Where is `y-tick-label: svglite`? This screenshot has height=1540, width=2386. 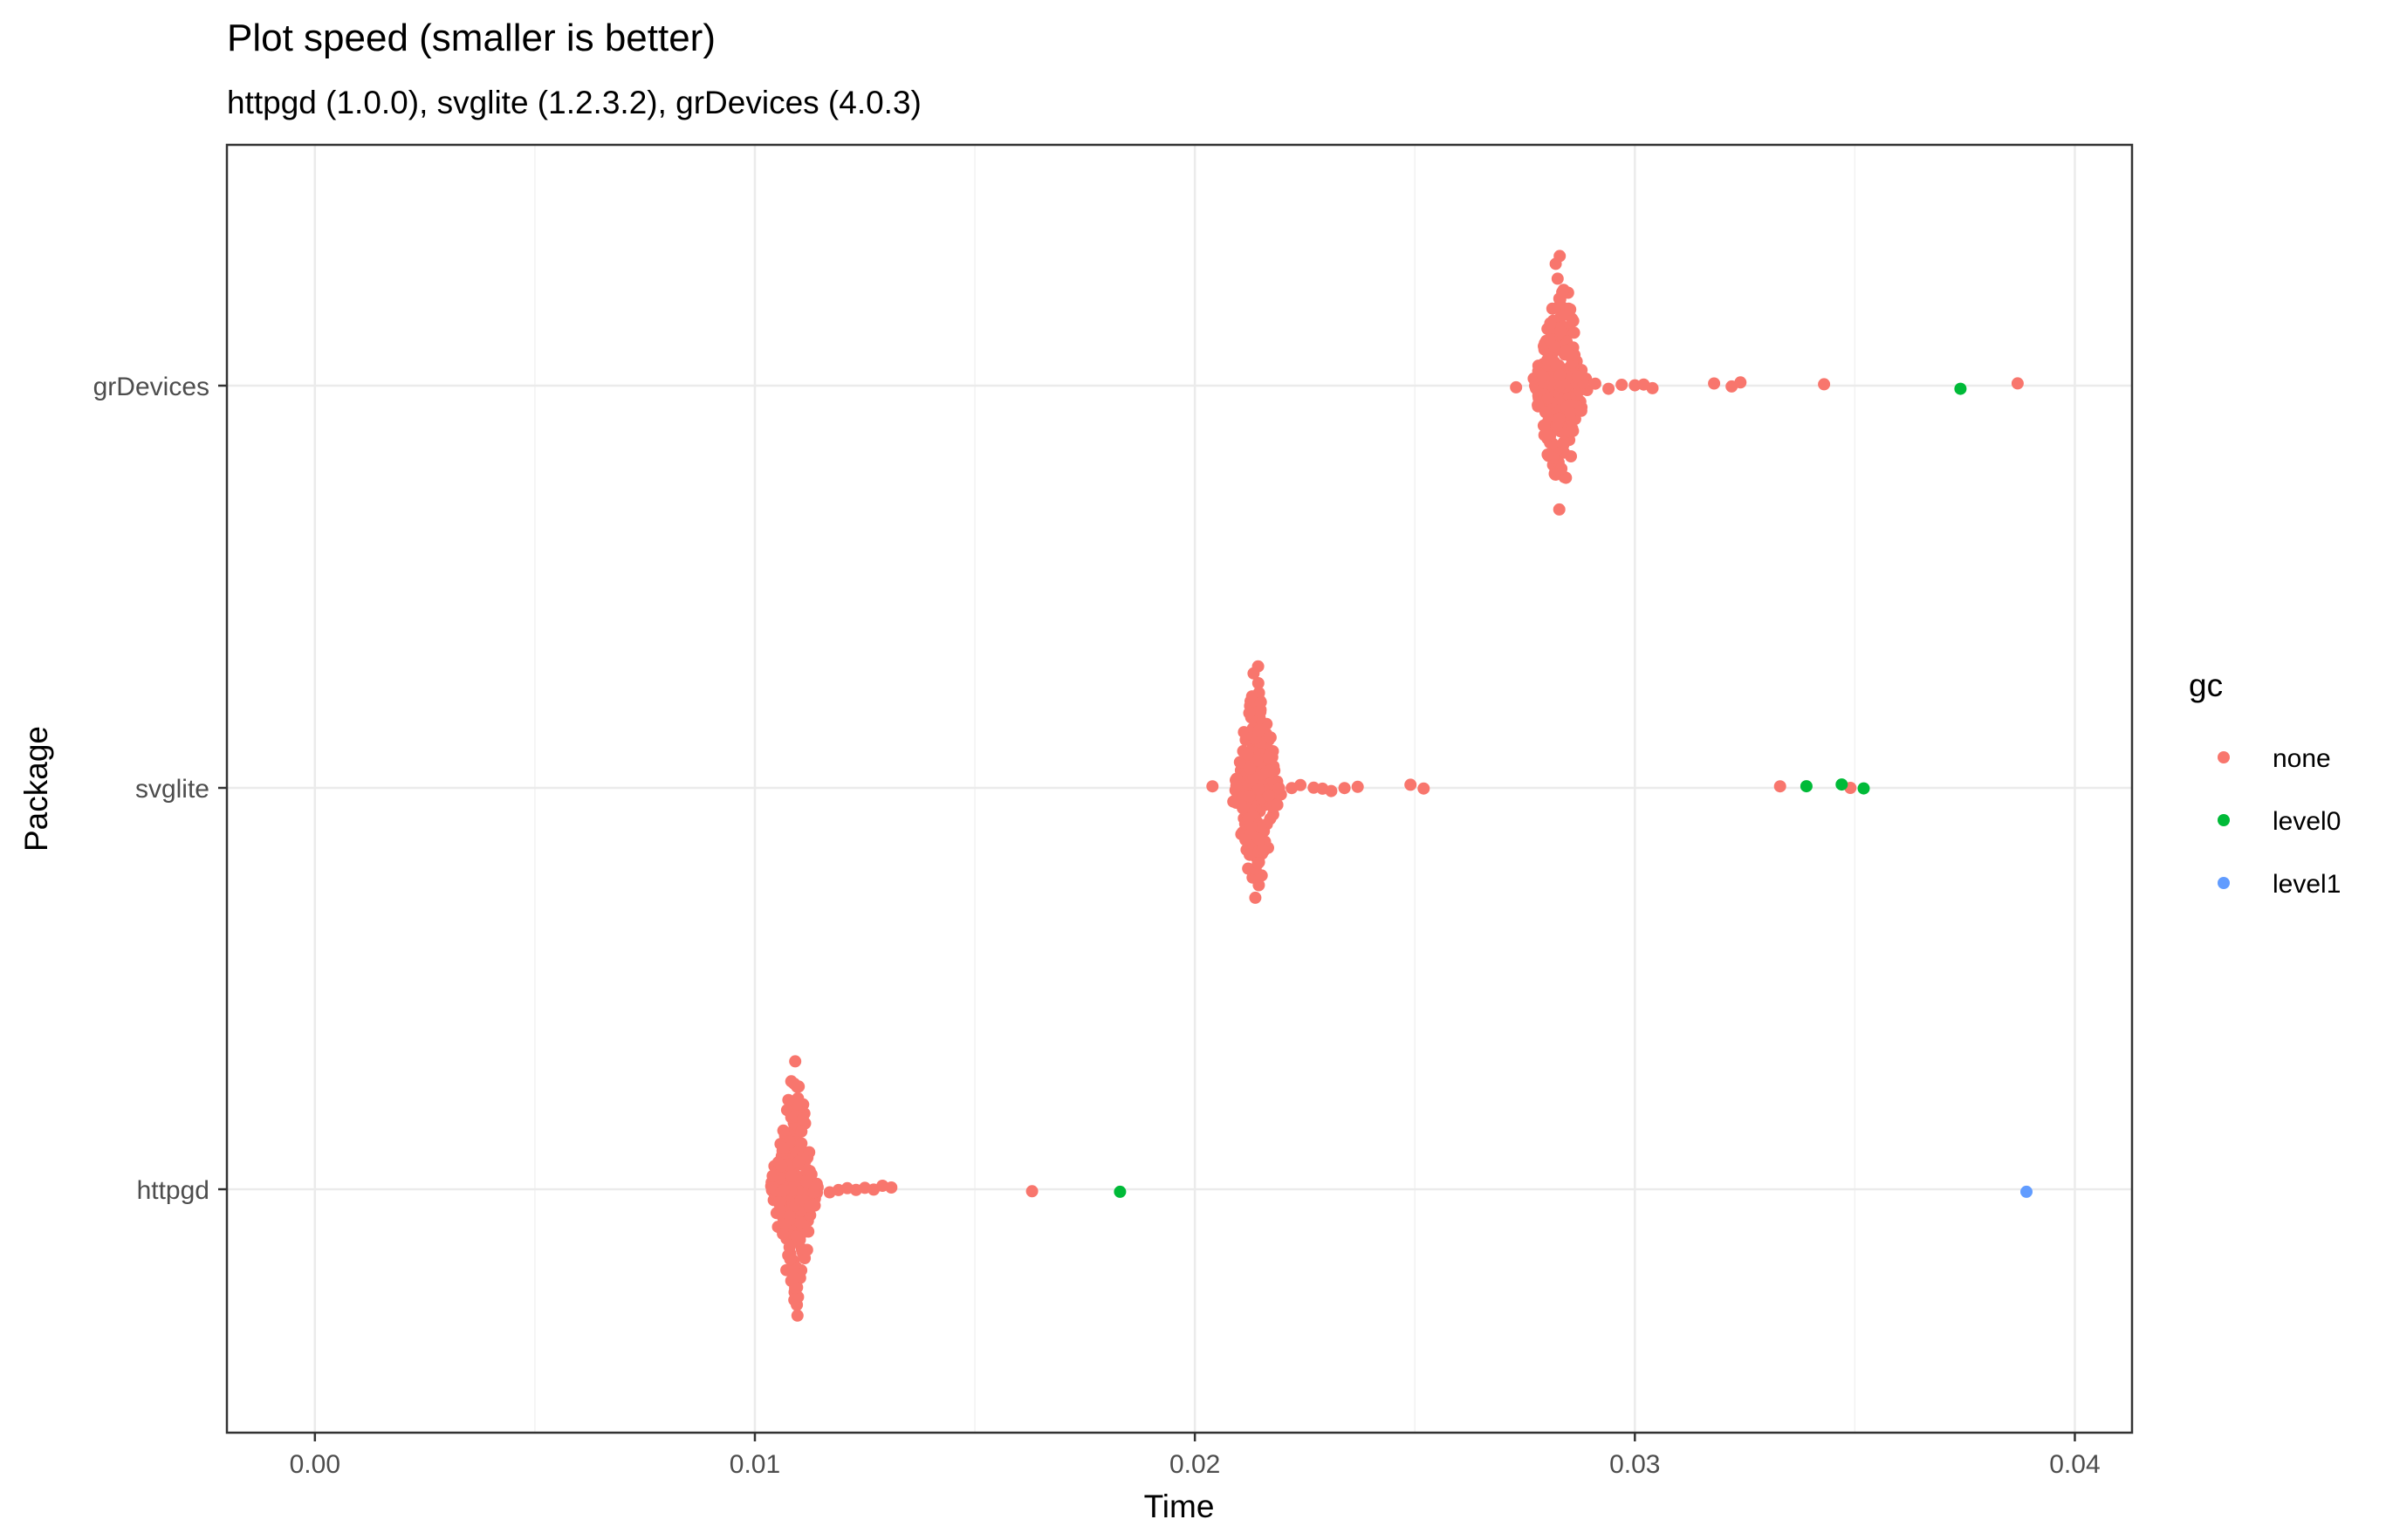 y-tick-label: svglite is located at coordinates (172, 789).